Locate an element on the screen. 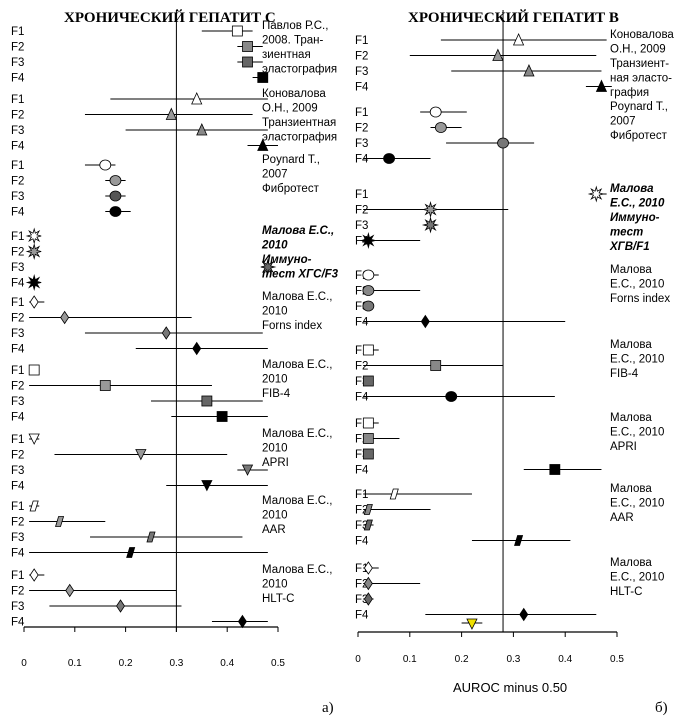 This screenshot has height=725, width=700. study-label: Poynard T., is located at coordinates (291, 160).